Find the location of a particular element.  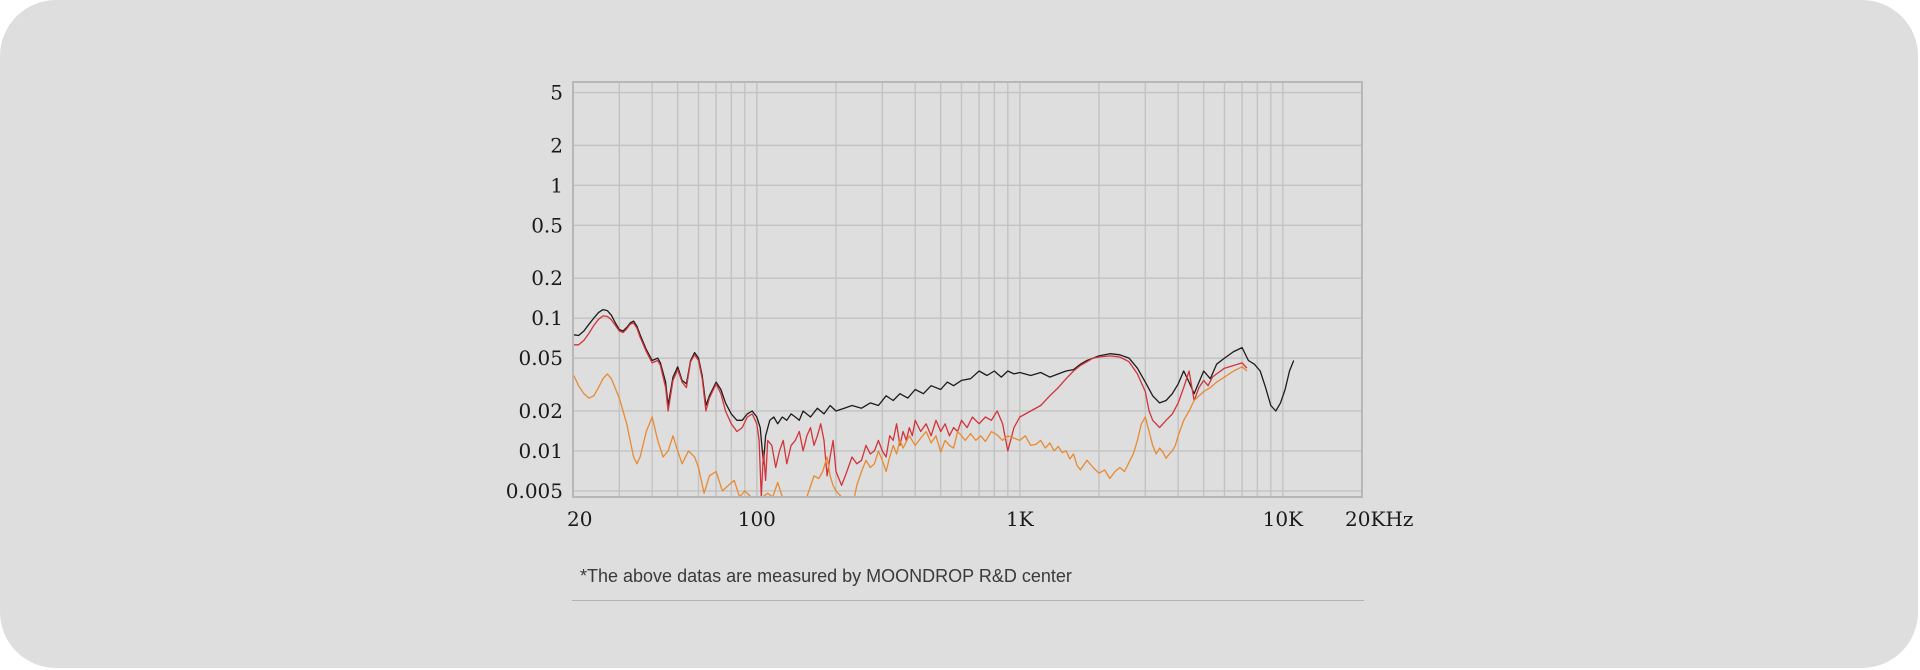

series-line-black is located at coordinates (933, 386).